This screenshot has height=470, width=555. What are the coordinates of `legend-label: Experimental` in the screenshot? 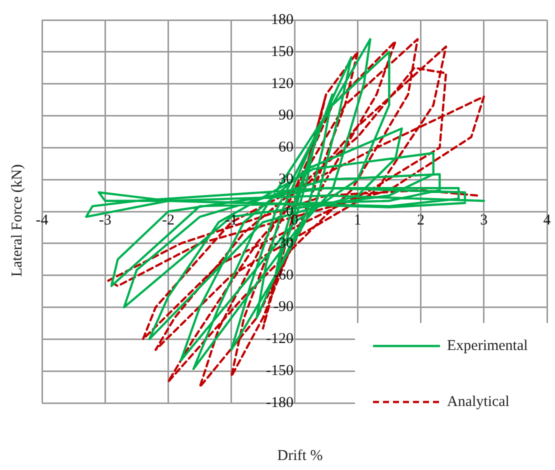 It's located at (487, 346).